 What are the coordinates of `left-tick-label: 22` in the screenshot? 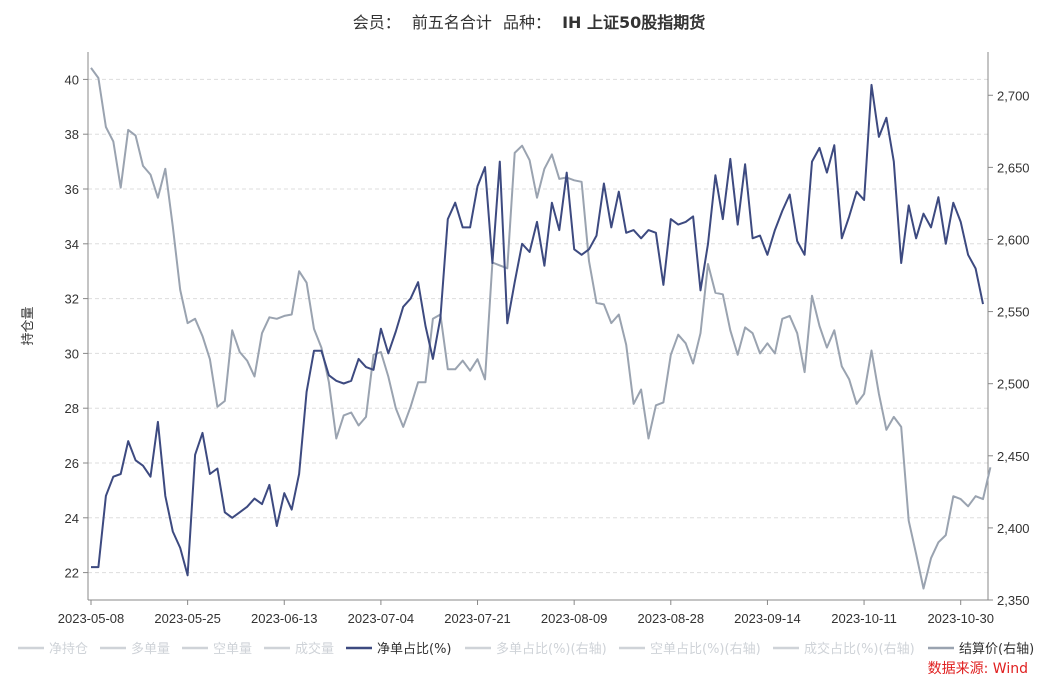 It's located at (72, 573).